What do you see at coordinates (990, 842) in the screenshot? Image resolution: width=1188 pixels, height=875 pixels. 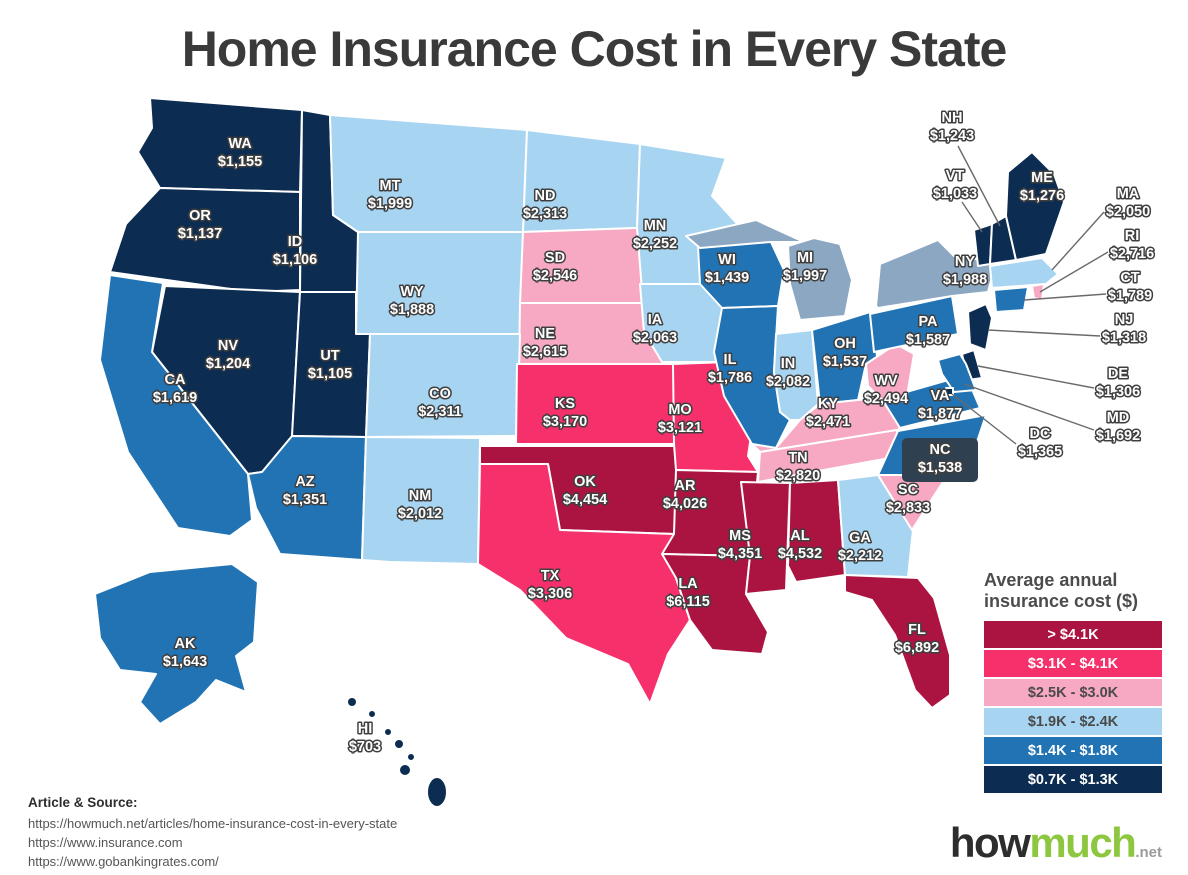 I see `logo-part1: how` at bounding box center [990, 842].